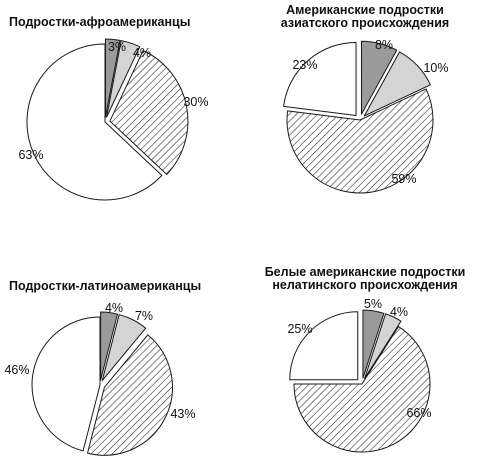  What do you see at coordinates (117, 47) in the screenshot?
I see `slice-label: 3%` at bounding box center [117, 47].